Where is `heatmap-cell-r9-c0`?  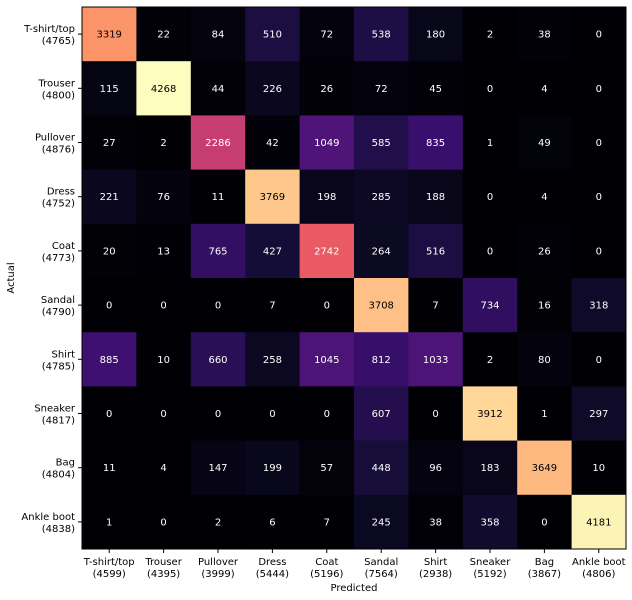 heatmap-cell-r9-c0 is located at coordinates (109, 522).